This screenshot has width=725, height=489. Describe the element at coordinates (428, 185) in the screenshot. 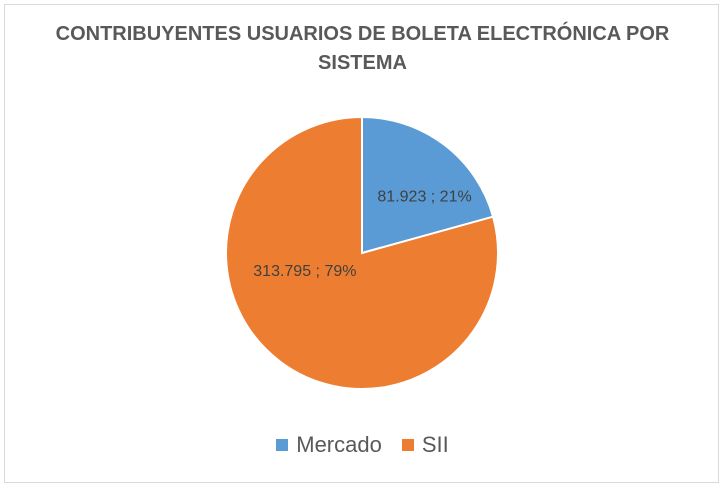

I see `pie-slice-mercado` at that location.